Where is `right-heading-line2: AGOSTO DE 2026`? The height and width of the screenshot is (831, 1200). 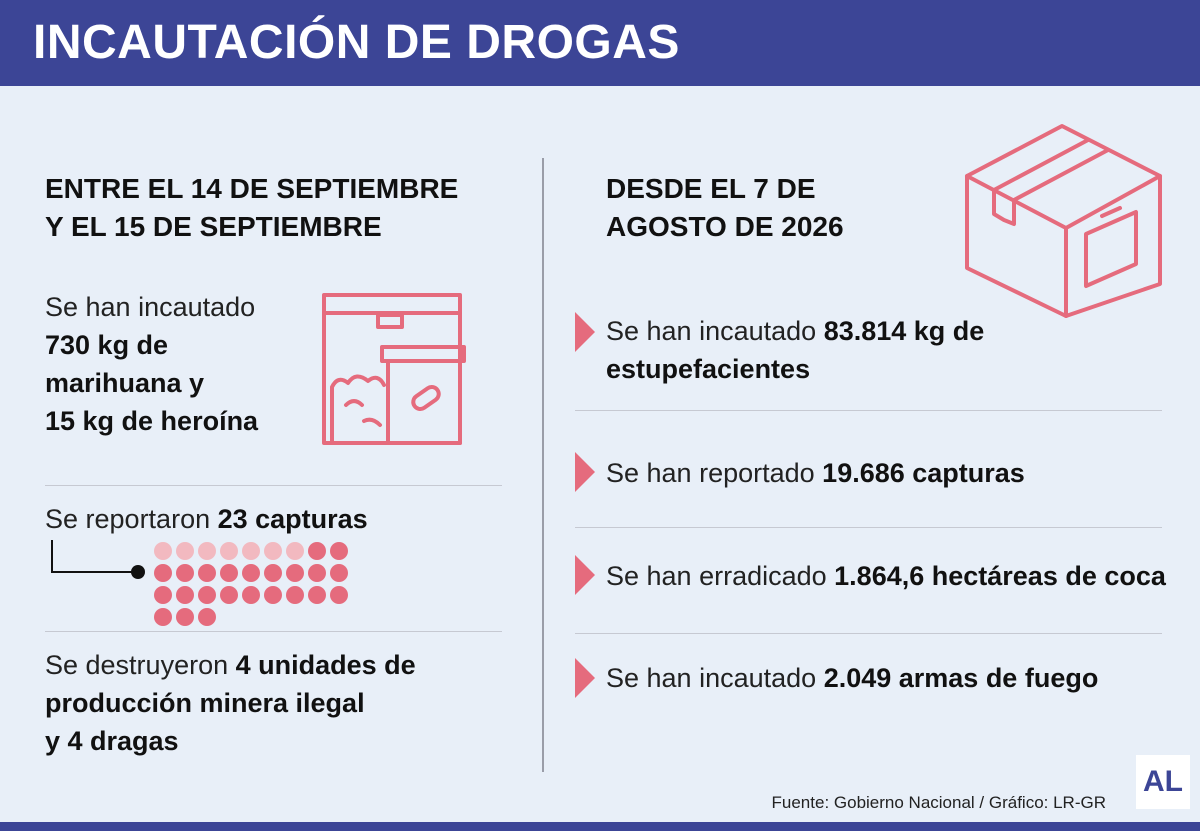 right-heading-line2: AGOSTO DE 2026 is located at coordinates (725, 226).